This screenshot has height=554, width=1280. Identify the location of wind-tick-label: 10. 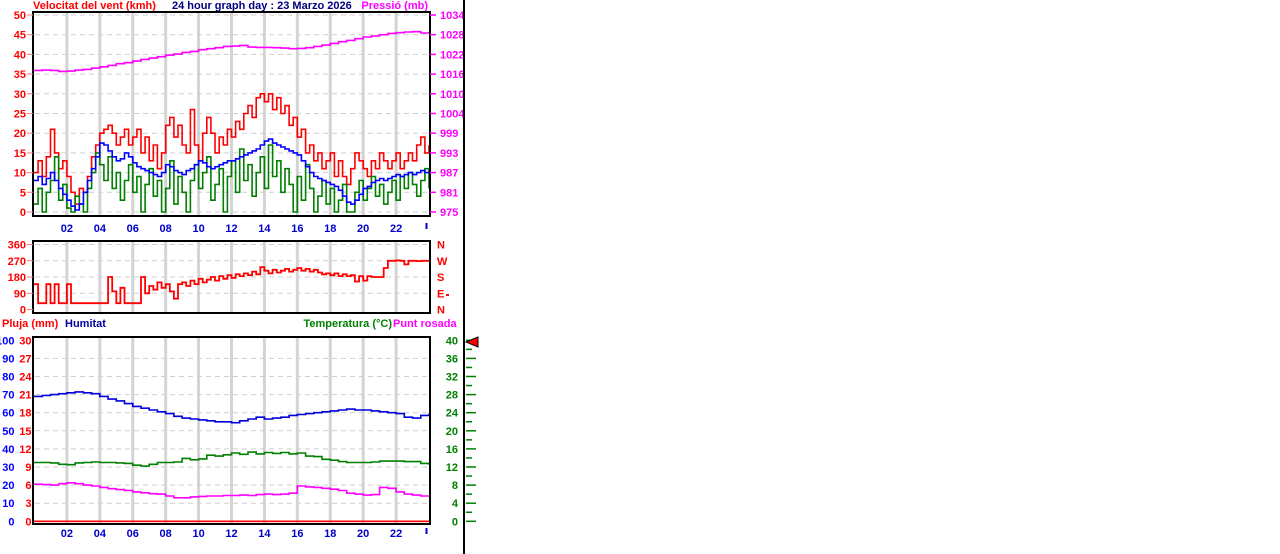
(20, 174).